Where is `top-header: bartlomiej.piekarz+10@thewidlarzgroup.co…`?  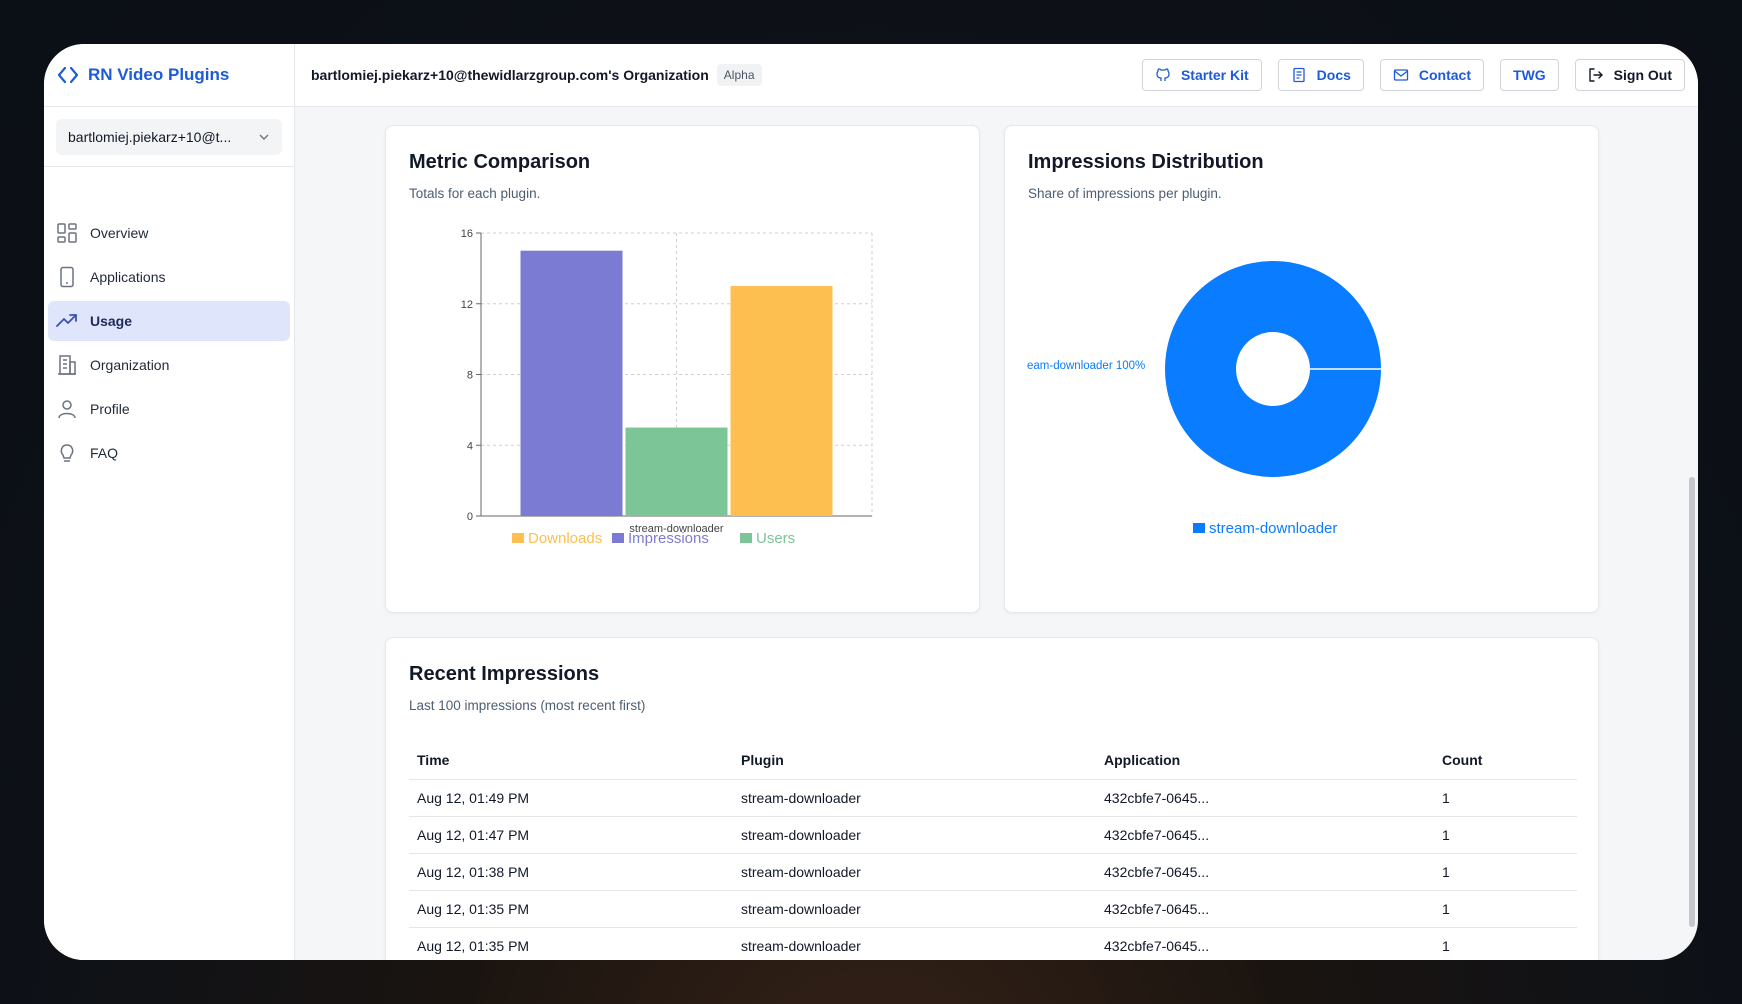 top-header: bartlomiej.piekarz+10@thewidlarzgroup.co… is located at coordinates (996, 75).